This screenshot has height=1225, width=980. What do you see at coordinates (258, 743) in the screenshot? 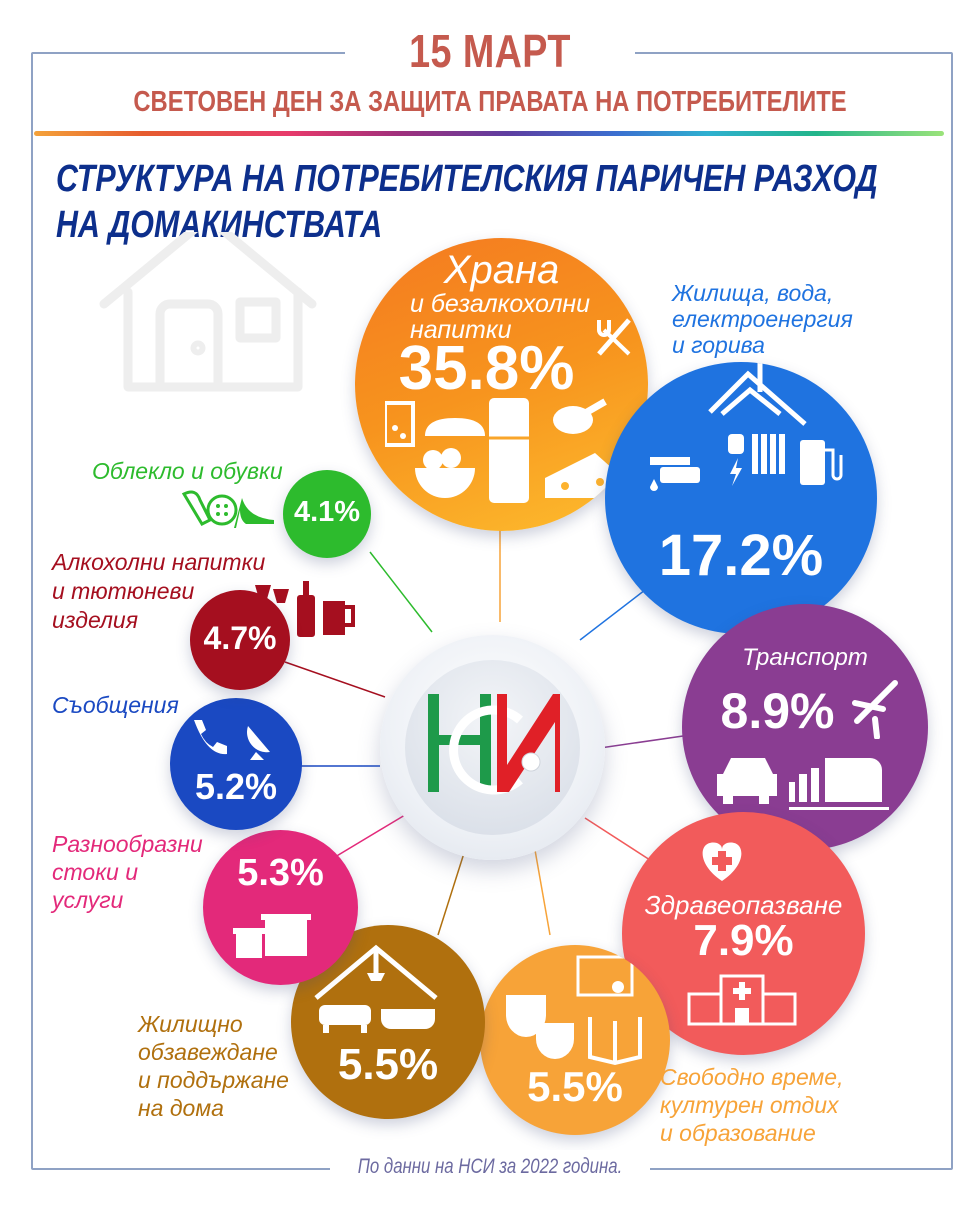
I see `satellite-dish-icon` at bounding box center [258, 743].